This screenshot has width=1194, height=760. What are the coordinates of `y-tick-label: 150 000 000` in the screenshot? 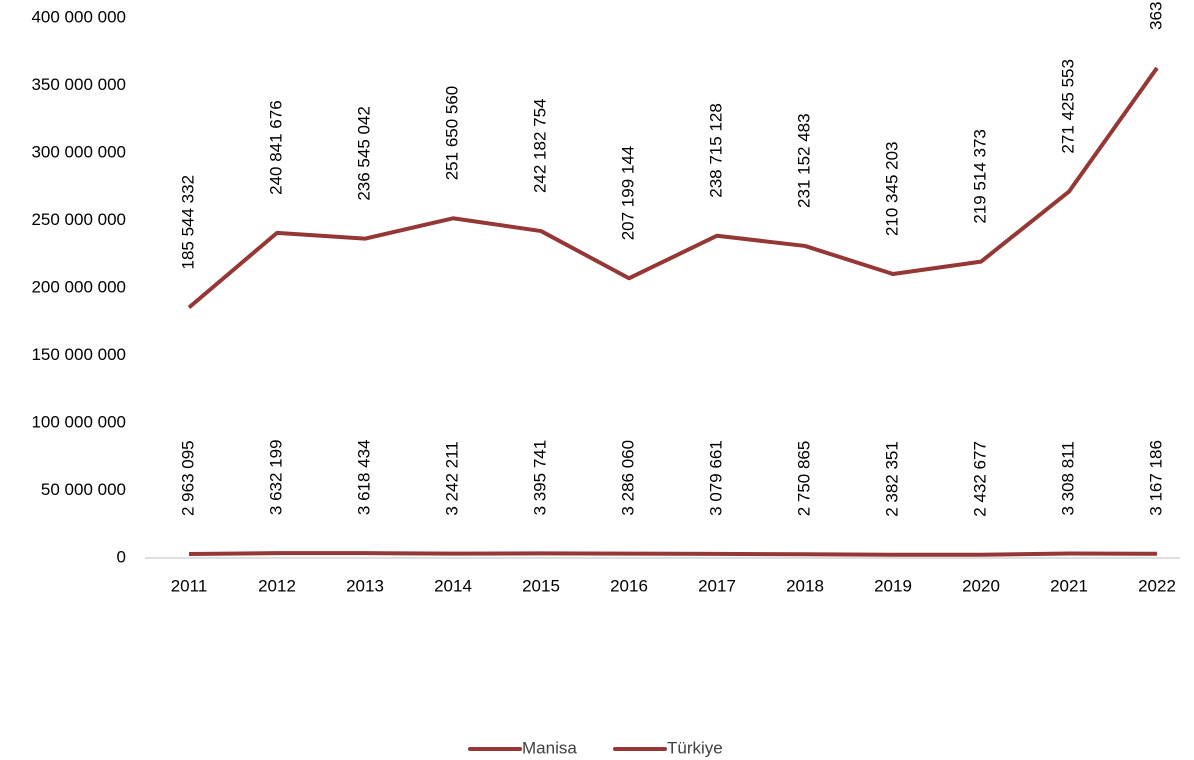 It's located at (78, 354).